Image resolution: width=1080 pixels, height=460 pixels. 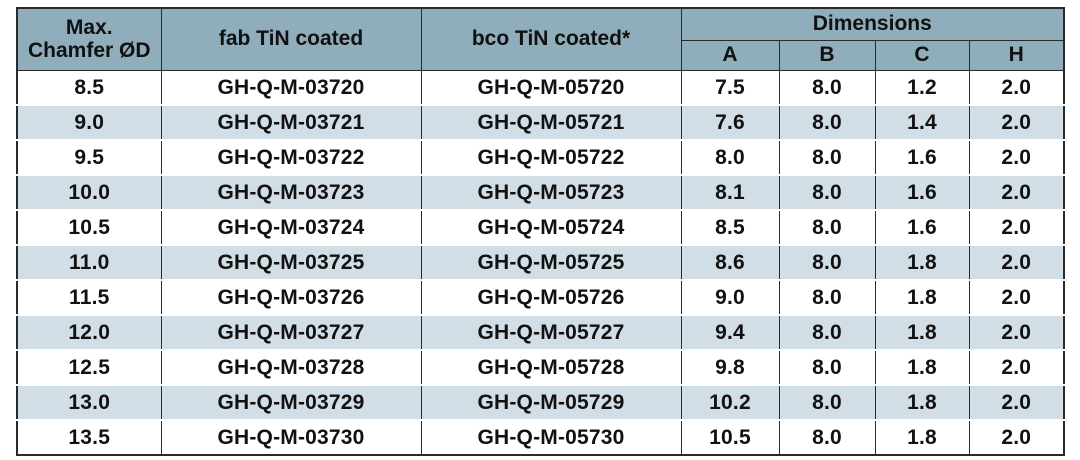 I want to click on header-max-chamfer: Max. Chamfer ØD, so click(x=89, y=39).